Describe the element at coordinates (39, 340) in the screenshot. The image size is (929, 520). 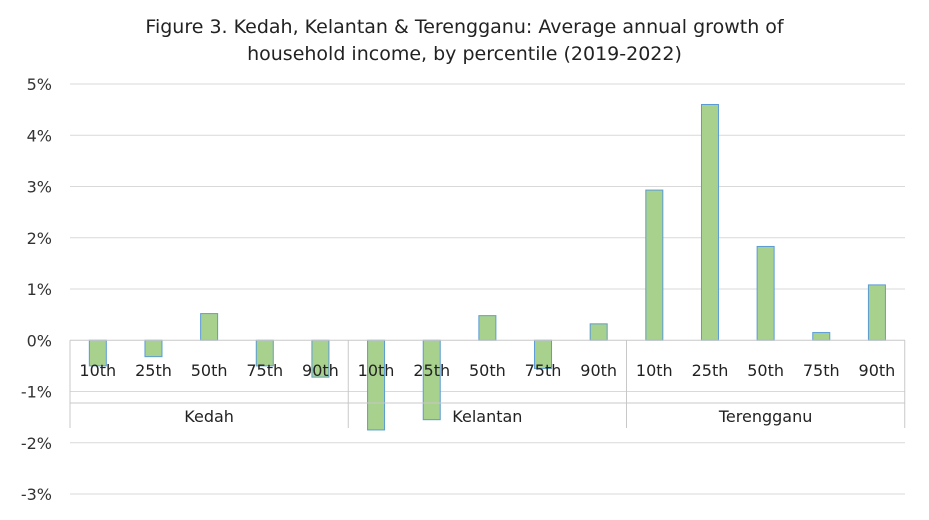
I see `y-tick-label: 0%` at that location.